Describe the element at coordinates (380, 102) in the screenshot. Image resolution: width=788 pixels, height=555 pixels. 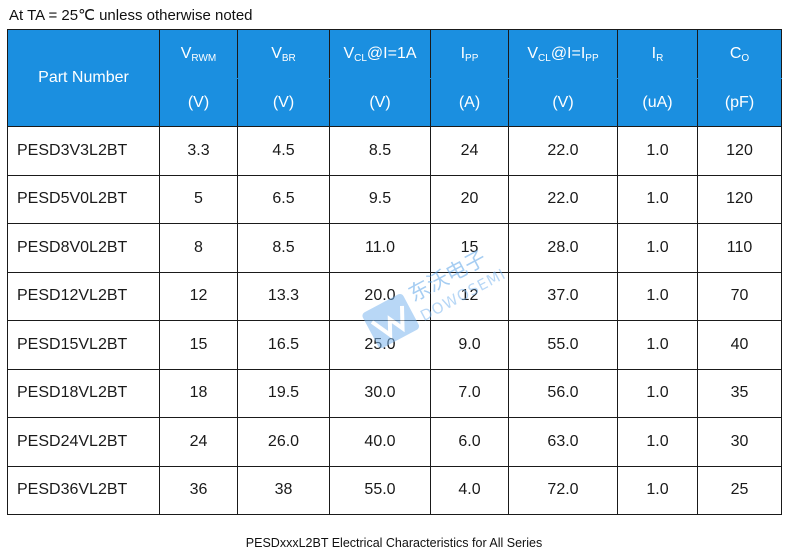
I see `unit-vcl-1a: (V)` at that location.